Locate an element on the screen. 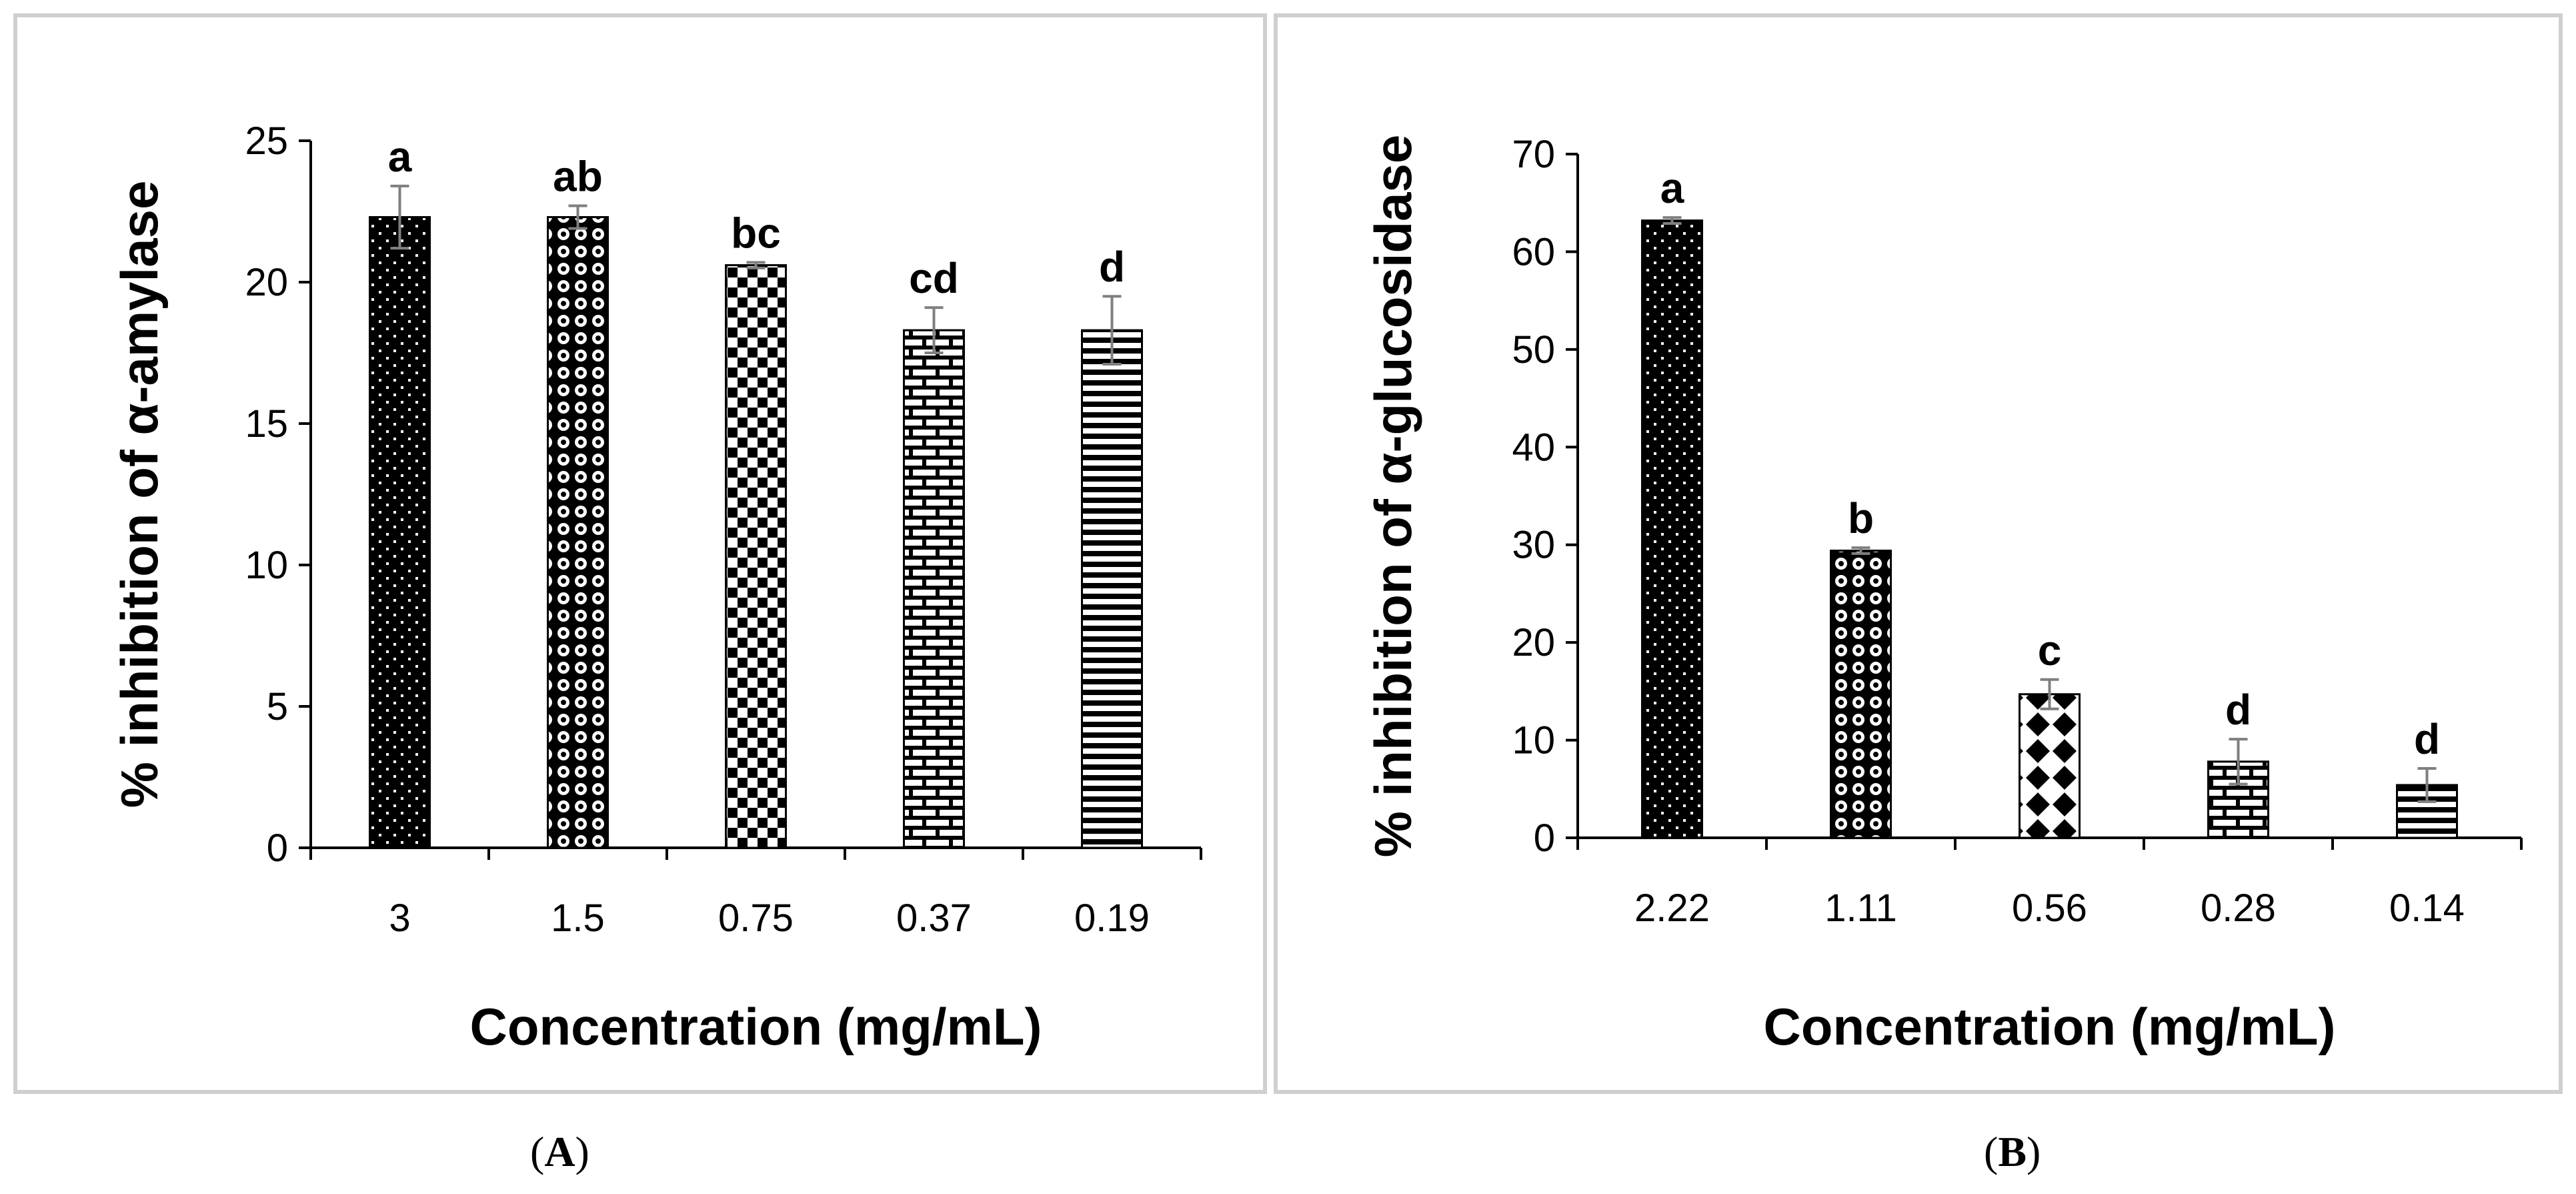 This screenshot has height=1194, width=2576. x-tick-label: 0.56 is located at coordinates (2049, 908).